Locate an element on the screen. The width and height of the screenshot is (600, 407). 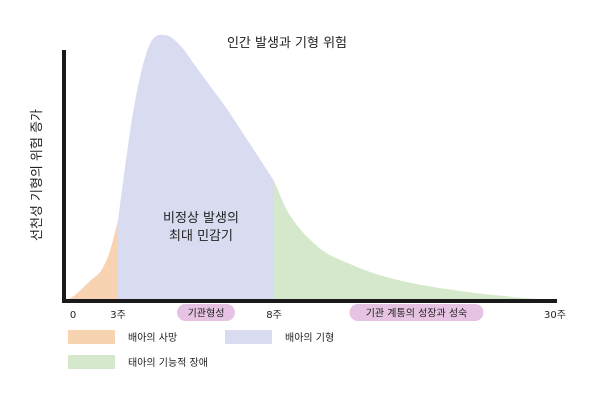
annotation-line: 최대 민감기 is located at coordinates (201, 236).